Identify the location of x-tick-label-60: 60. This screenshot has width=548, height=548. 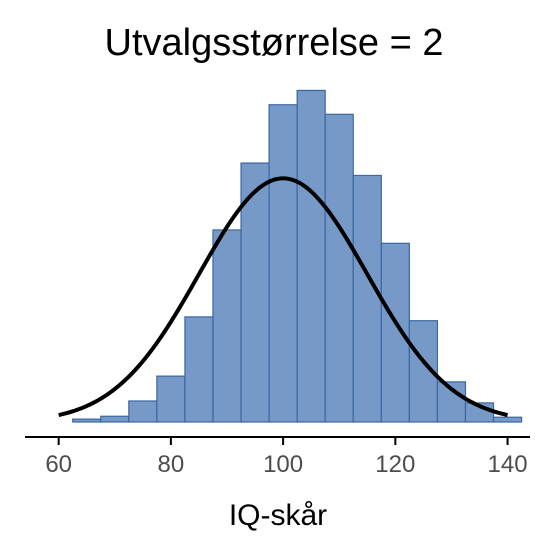
(58, 464).